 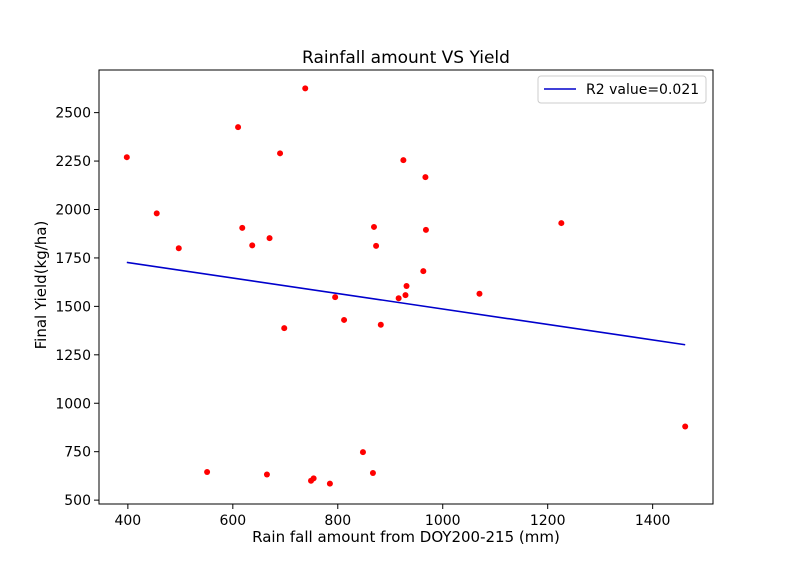 I want to click on x-axis: 400 600 800 1000 1200 1400, so click(x=392, y=516).